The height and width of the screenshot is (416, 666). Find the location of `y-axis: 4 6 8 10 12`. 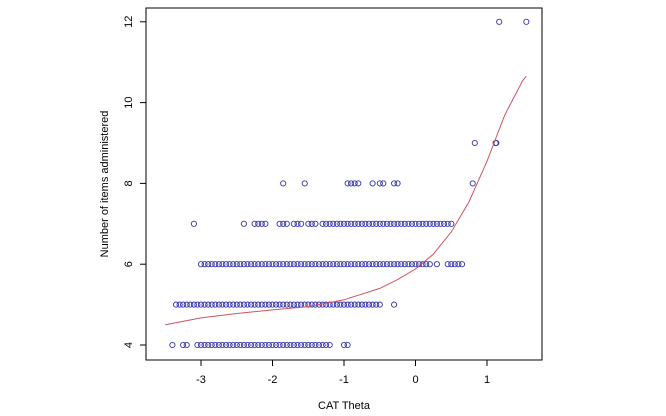

y-axis: 4 6 8 10 12 is located at coordinates (134, 182).